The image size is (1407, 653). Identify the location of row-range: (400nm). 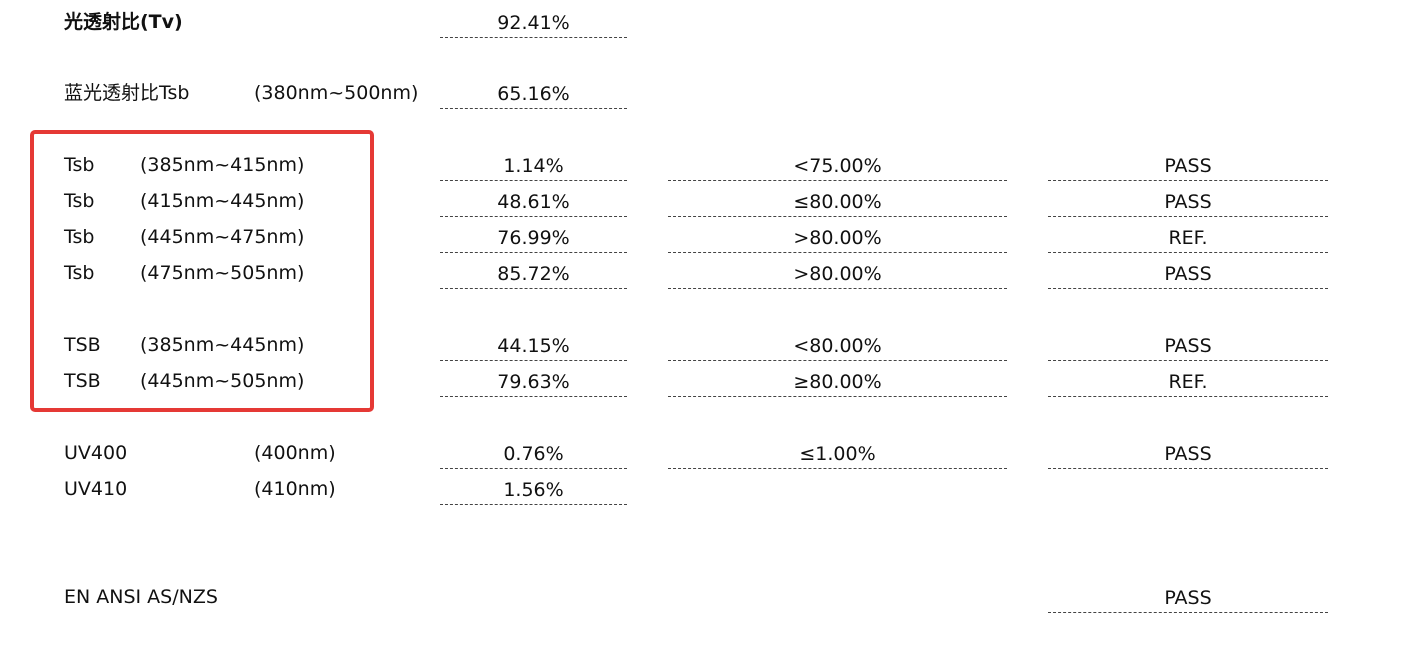
(295, 453).